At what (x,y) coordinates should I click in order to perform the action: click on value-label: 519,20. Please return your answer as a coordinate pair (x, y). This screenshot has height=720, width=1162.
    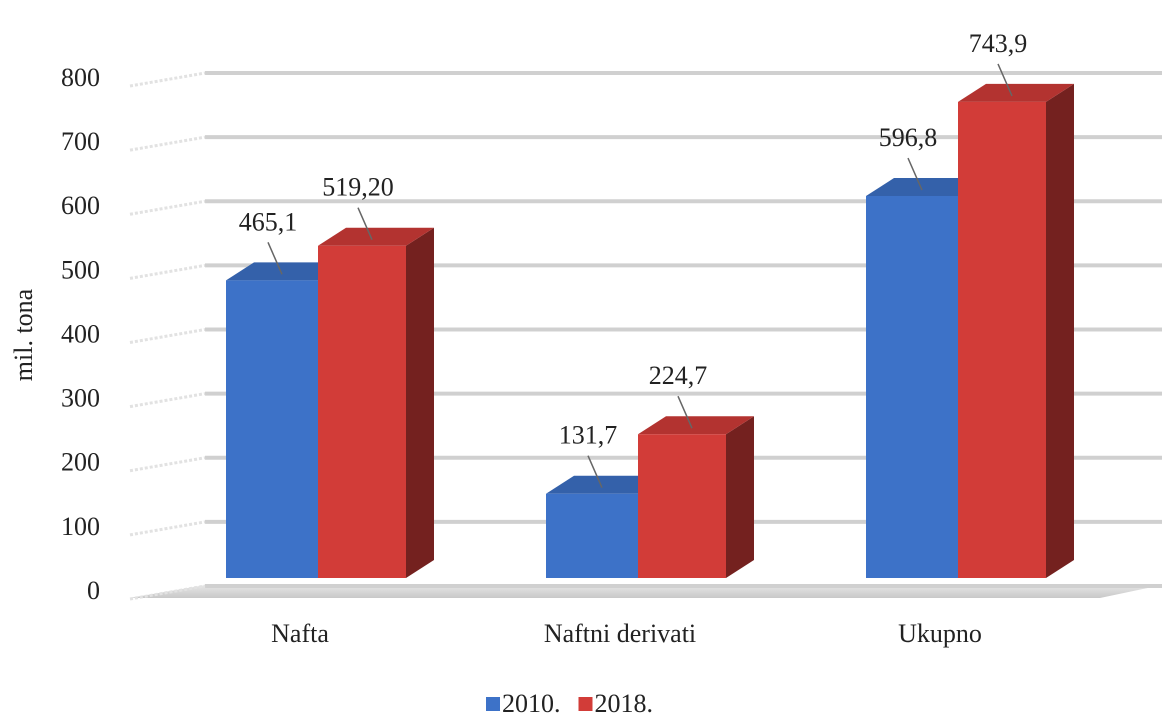
    Looking at the image, I should click on (358, 187).